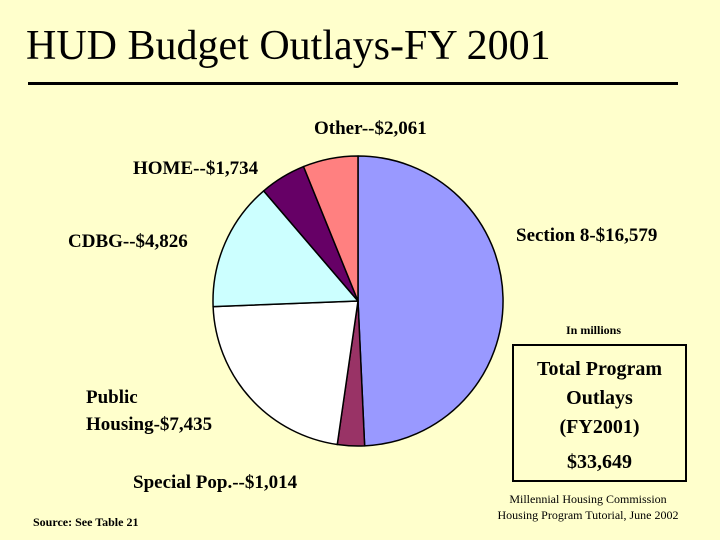 Image resolution: width=720 pixels, height=540 pixels. What do you see at coordinates (353, 83) in the screenshot?
I see `title-underline` at bounding box center [353, 83].